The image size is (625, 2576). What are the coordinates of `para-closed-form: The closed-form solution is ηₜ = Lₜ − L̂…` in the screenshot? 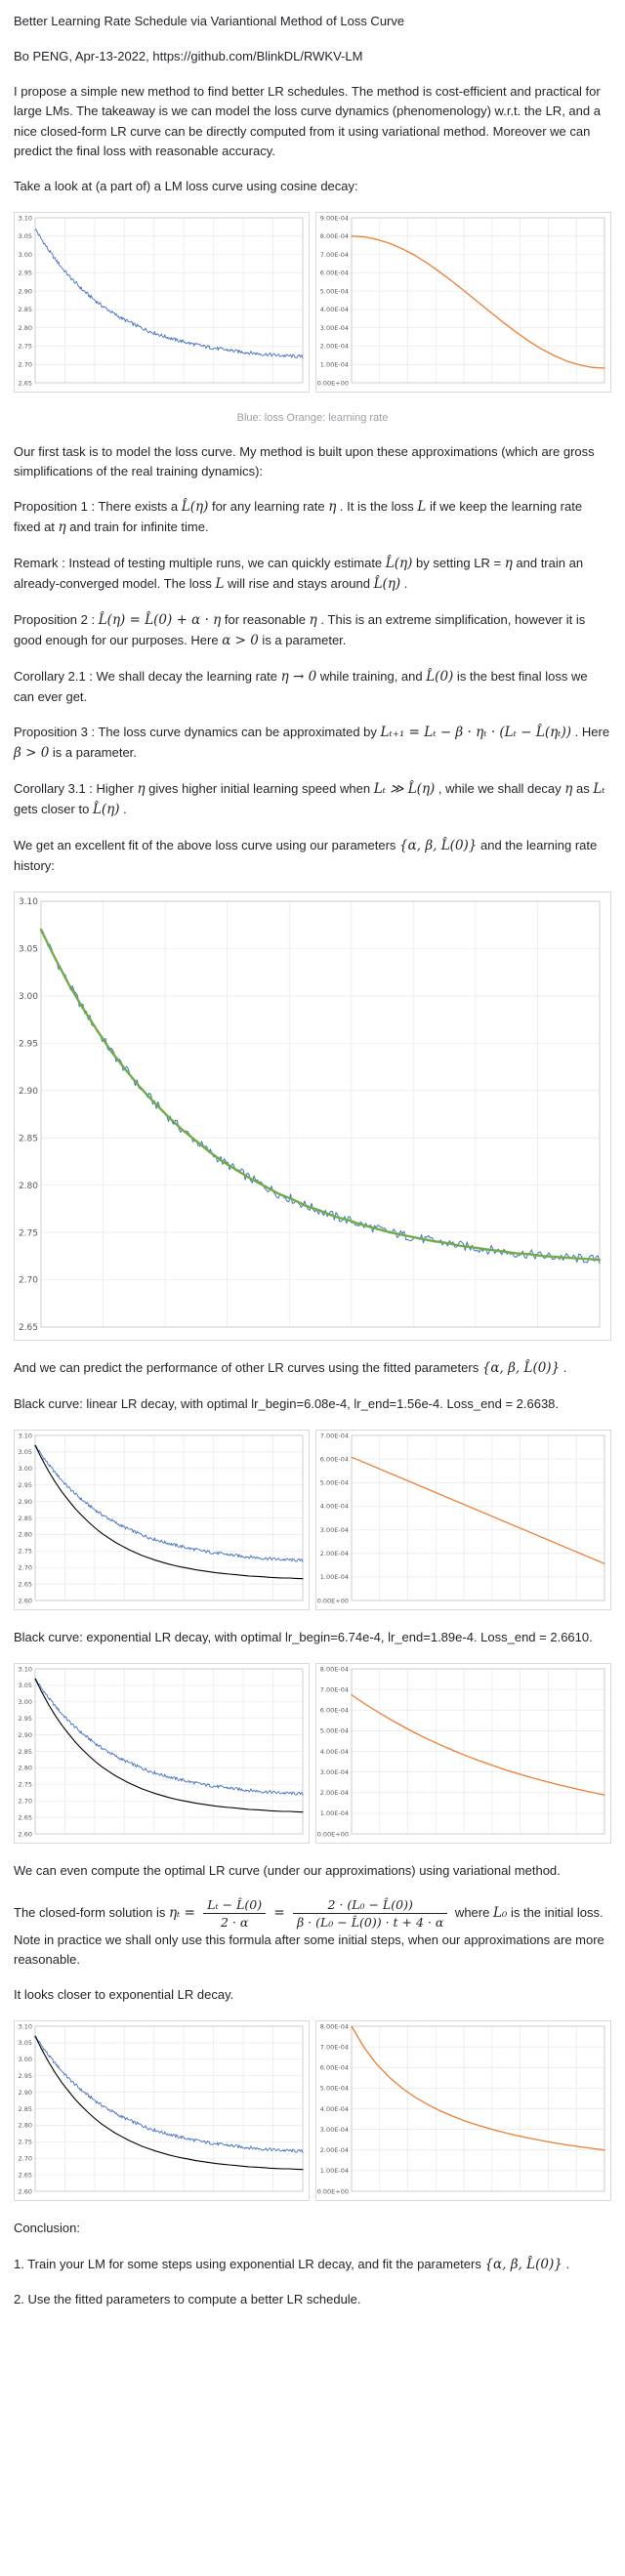 It's located at (309, 1933).